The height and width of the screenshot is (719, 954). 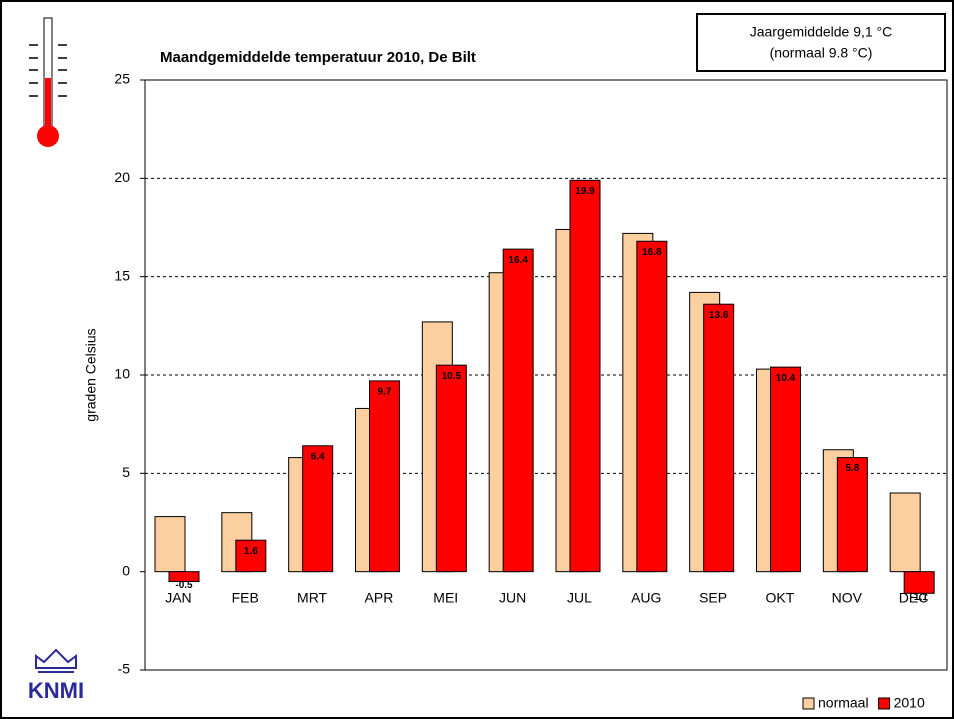 I want to click on y-axis-label: graden Celsius, so click(x=91, y=374).